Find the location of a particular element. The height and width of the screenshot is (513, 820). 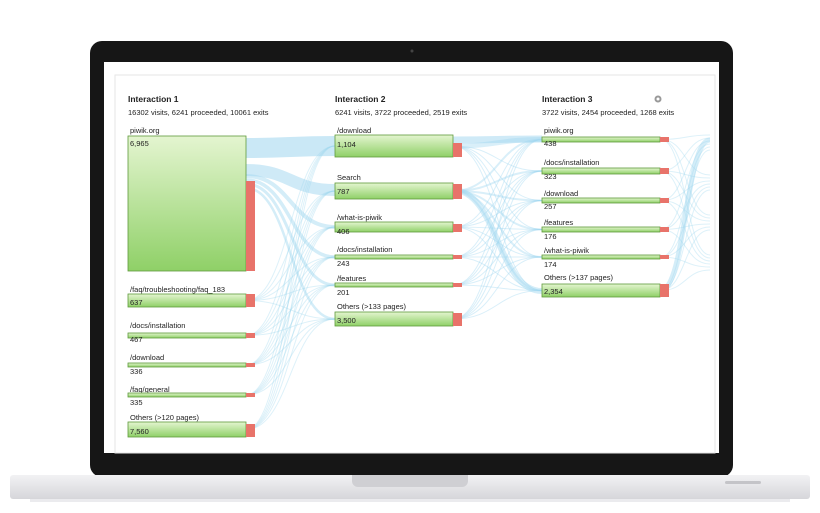

node-value: 406 is located at coordinates (343, 231).